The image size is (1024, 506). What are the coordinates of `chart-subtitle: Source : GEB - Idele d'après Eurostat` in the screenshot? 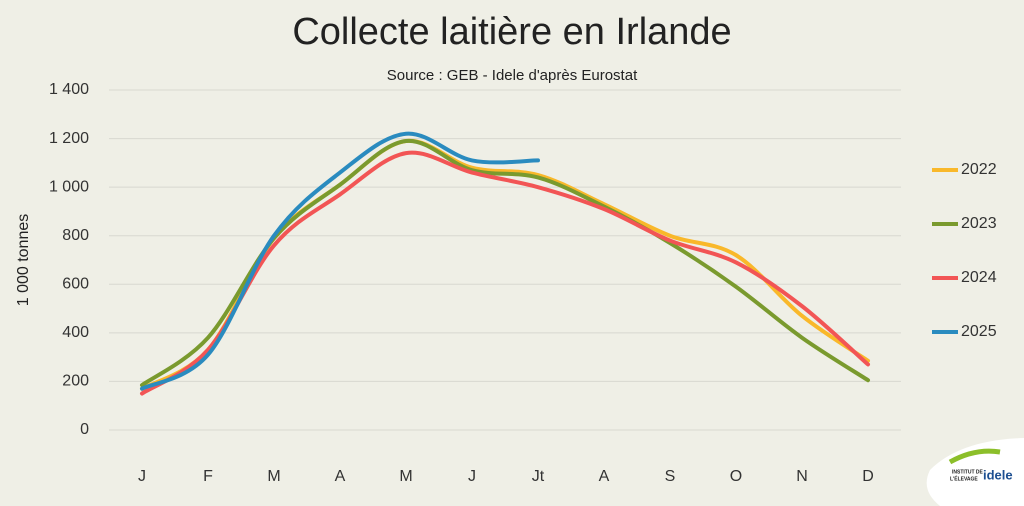 It's located at (512, 75).